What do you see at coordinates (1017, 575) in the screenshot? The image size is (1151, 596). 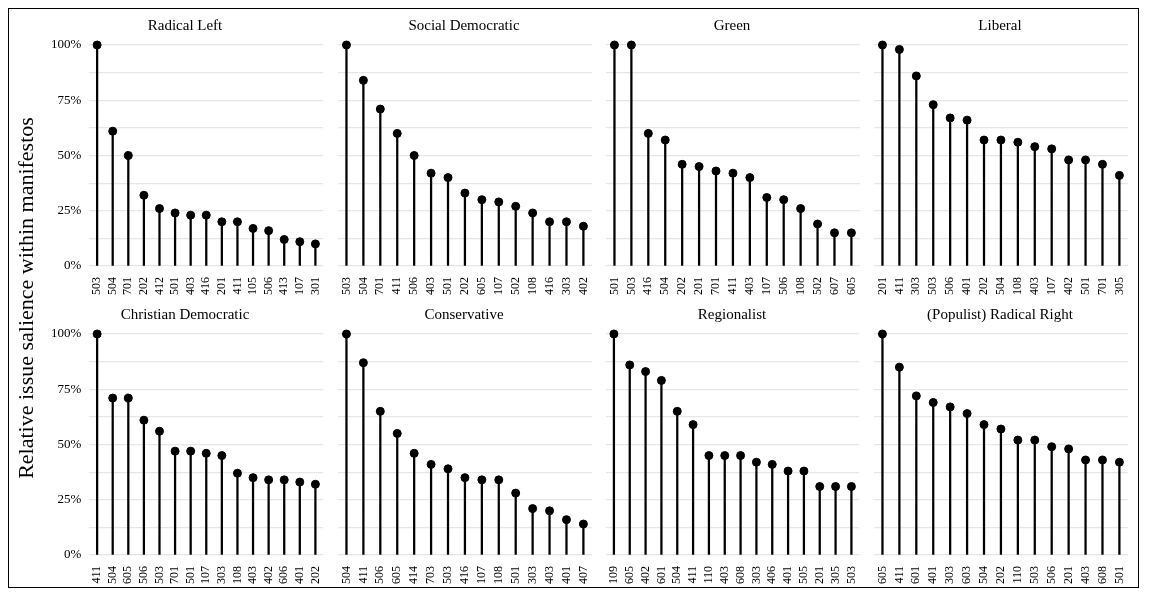 I see `x-tick-label: 110` at bounding box center [1017, 575].